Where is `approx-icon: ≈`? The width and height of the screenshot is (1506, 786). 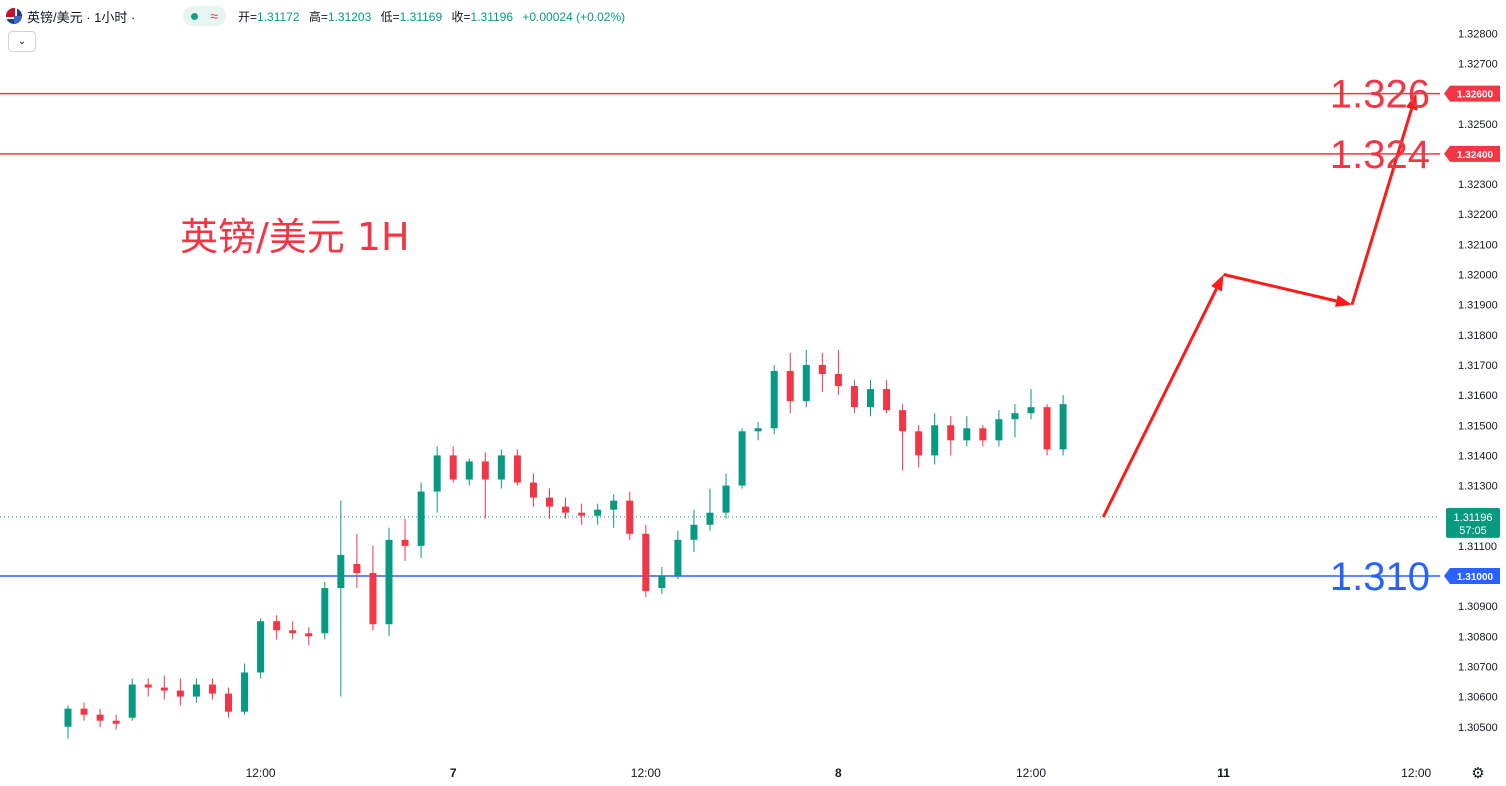
approx-icon: ≈ is located at coordinates (214, 16).